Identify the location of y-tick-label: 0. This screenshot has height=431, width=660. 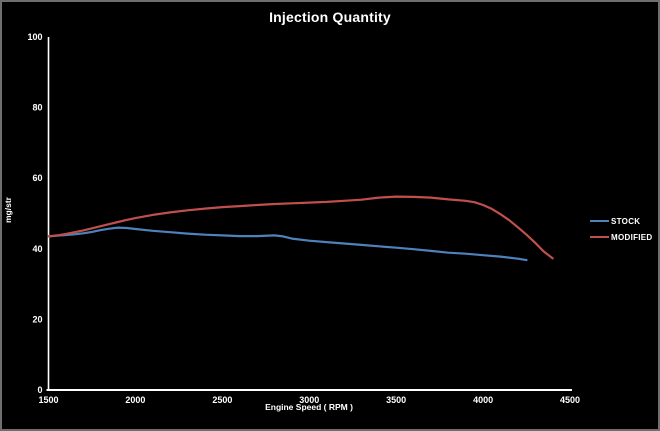
(39, 390).